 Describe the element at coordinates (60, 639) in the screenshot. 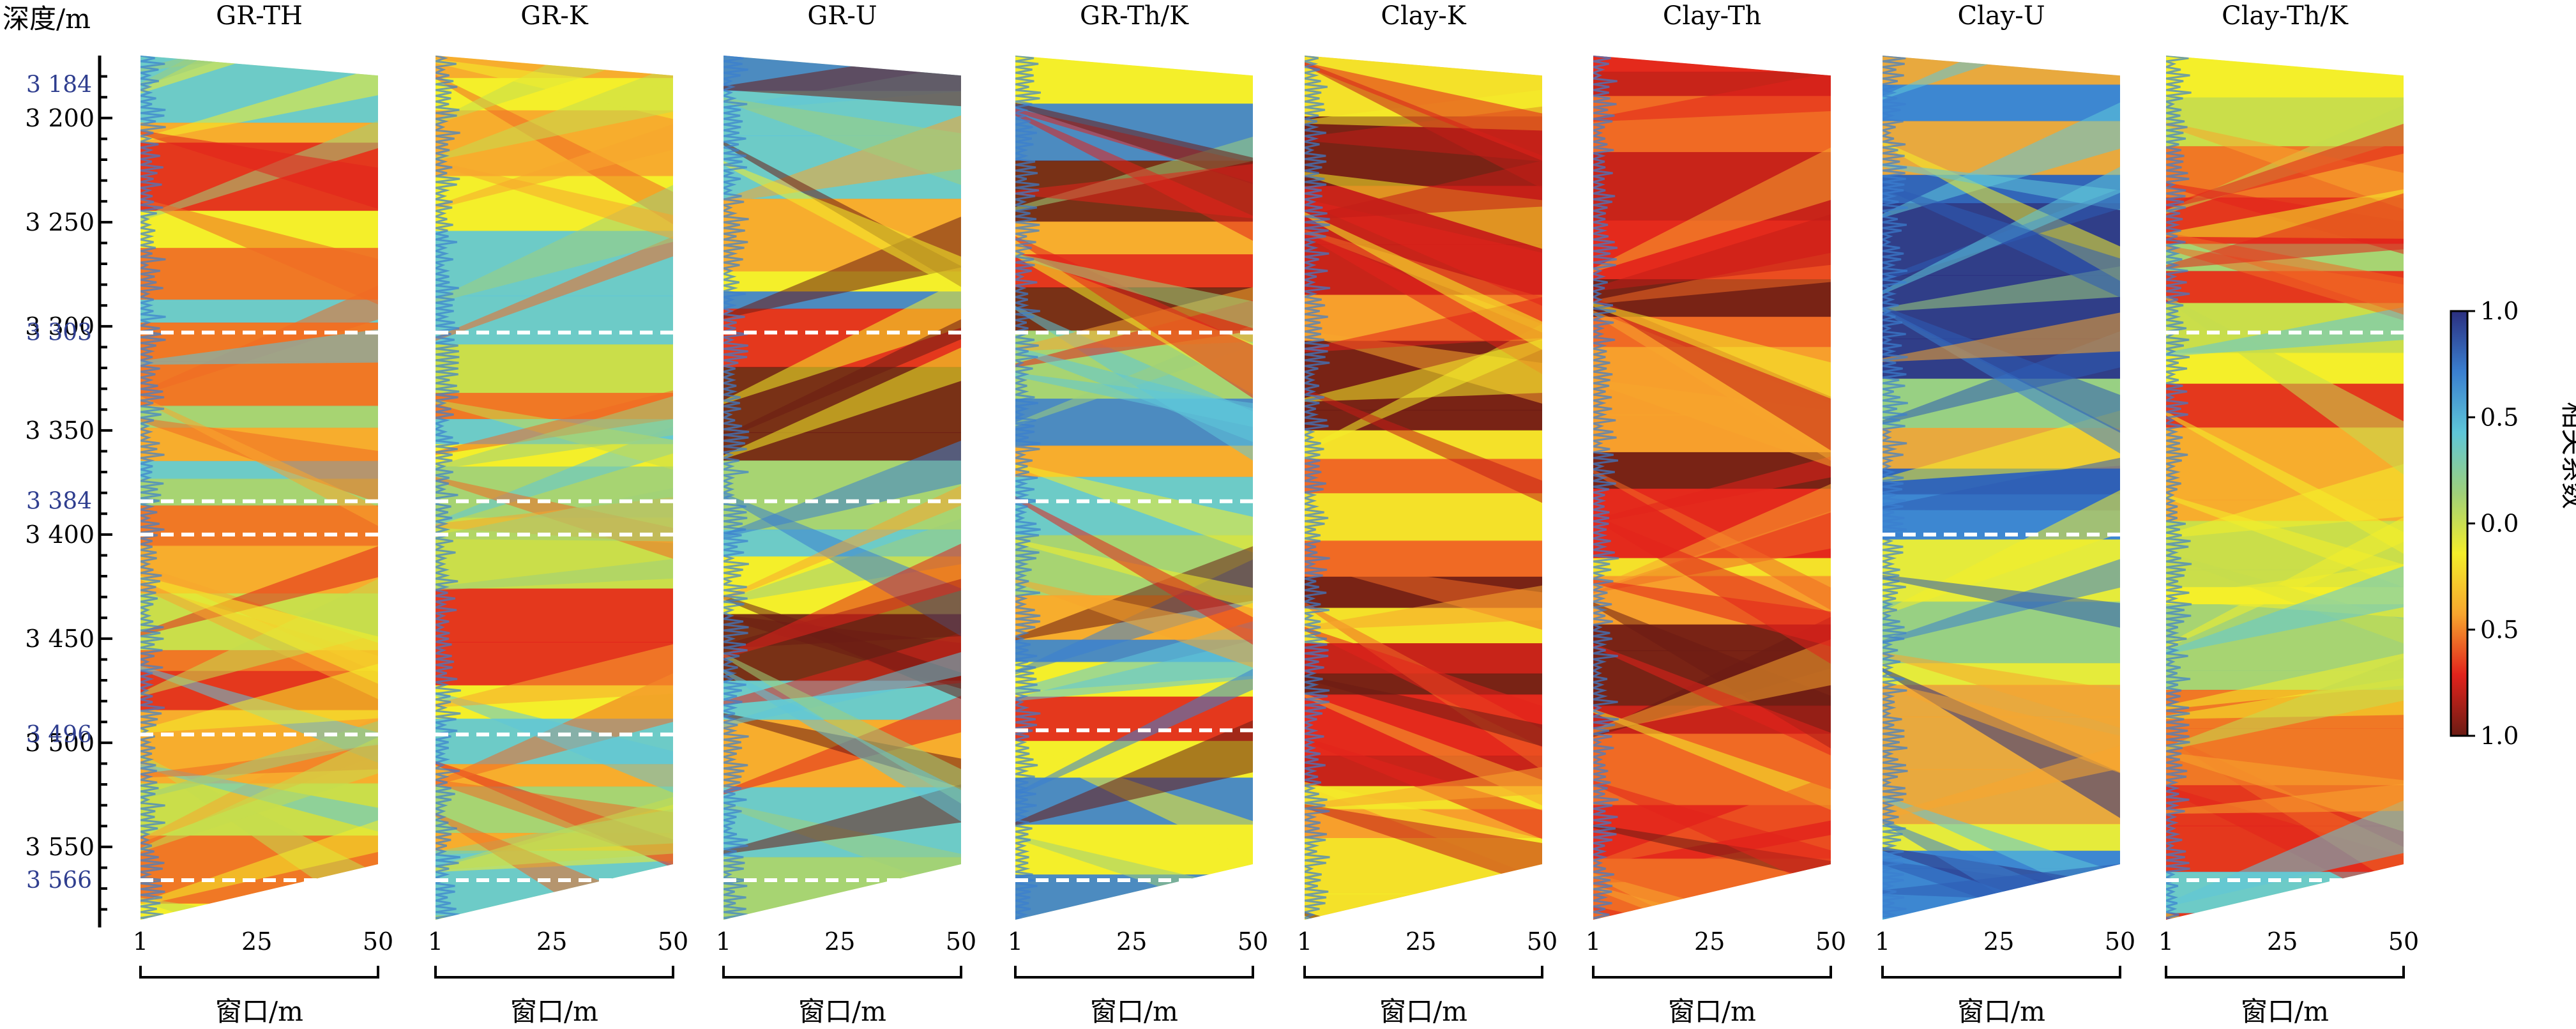

I see `depth-tick-label: 3 450` at that location.